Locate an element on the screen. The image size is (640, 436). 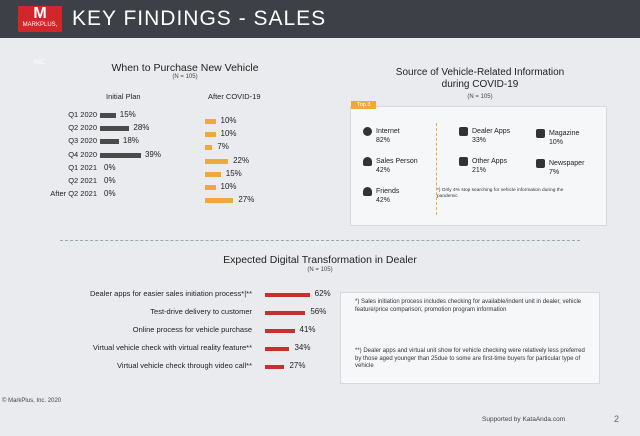
source-item-label: Magazine is located at coordinates (564, 133).